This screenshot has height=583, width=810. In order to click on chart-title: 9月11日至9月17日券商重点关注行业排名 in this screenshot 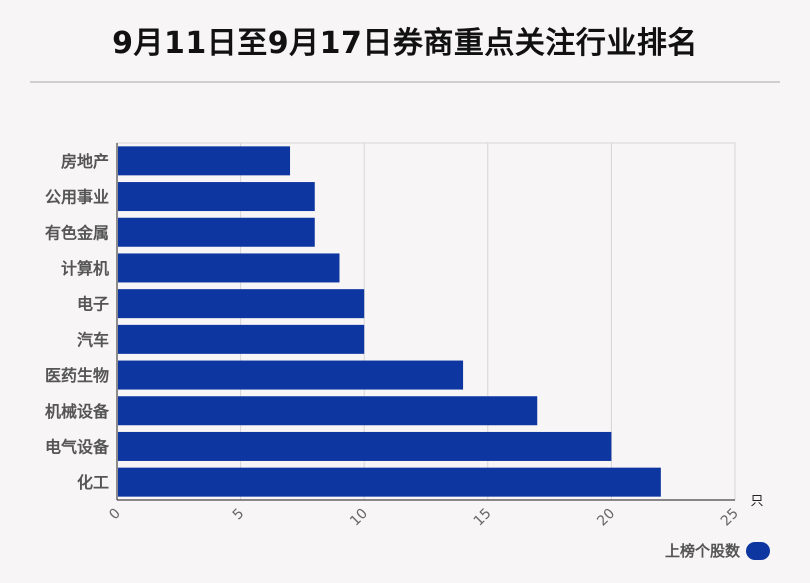, I will do `click(405, 43)`.